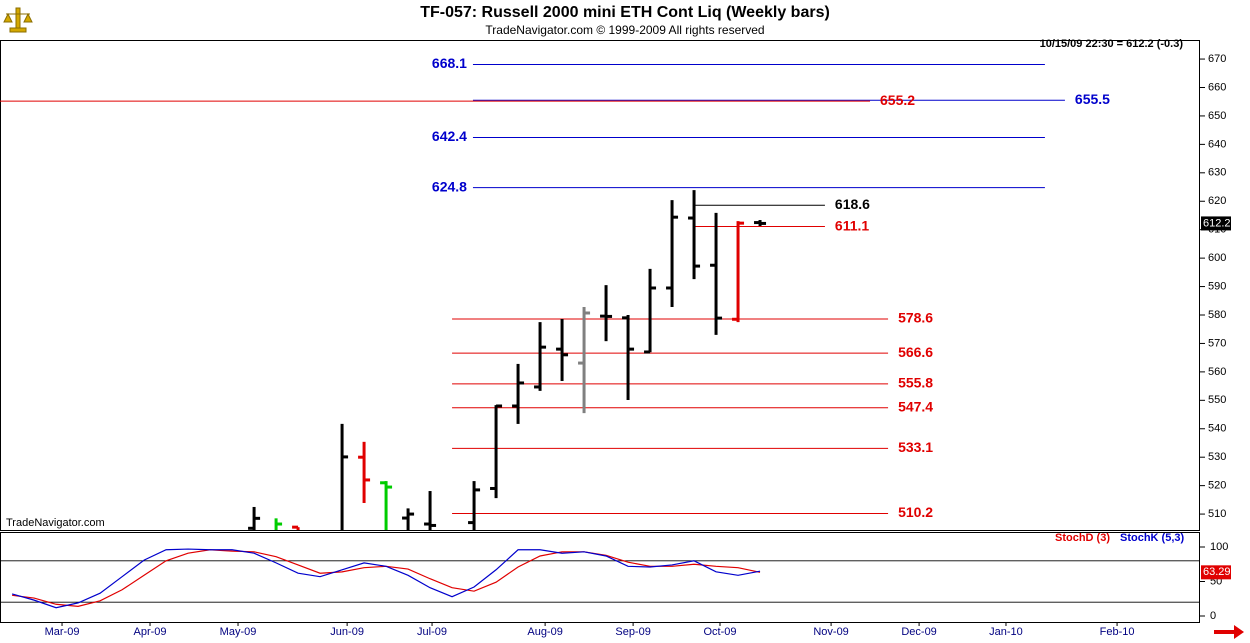 This screenshot has height=643, width=1250. Describe the element at coordinates (1217, 201) in the screenshot. I see `y-tick-label: 620` at that location.